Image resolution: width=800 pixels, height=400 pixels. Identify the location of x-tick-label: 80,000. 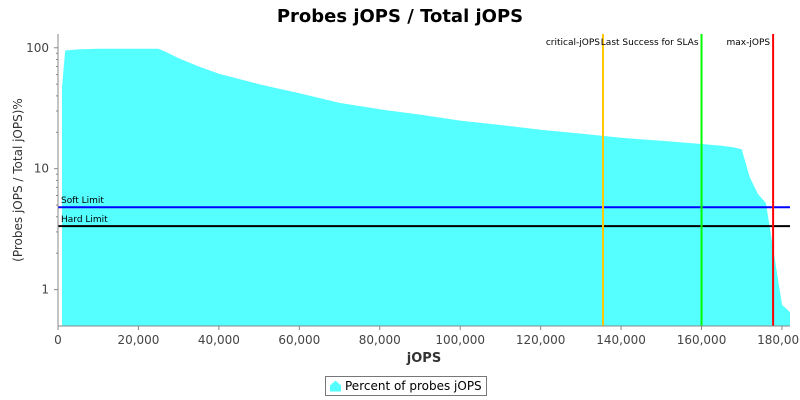
(380, 340).